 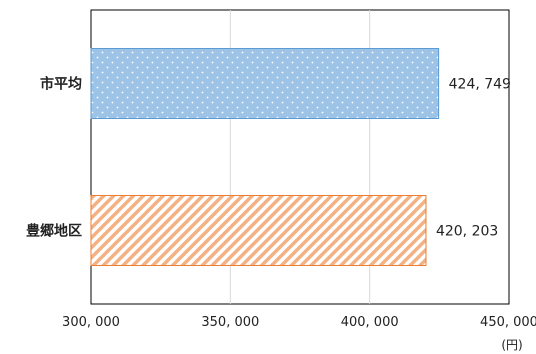 I want to click on x-tick-label: 400, 000, so click(x=370, y=322).